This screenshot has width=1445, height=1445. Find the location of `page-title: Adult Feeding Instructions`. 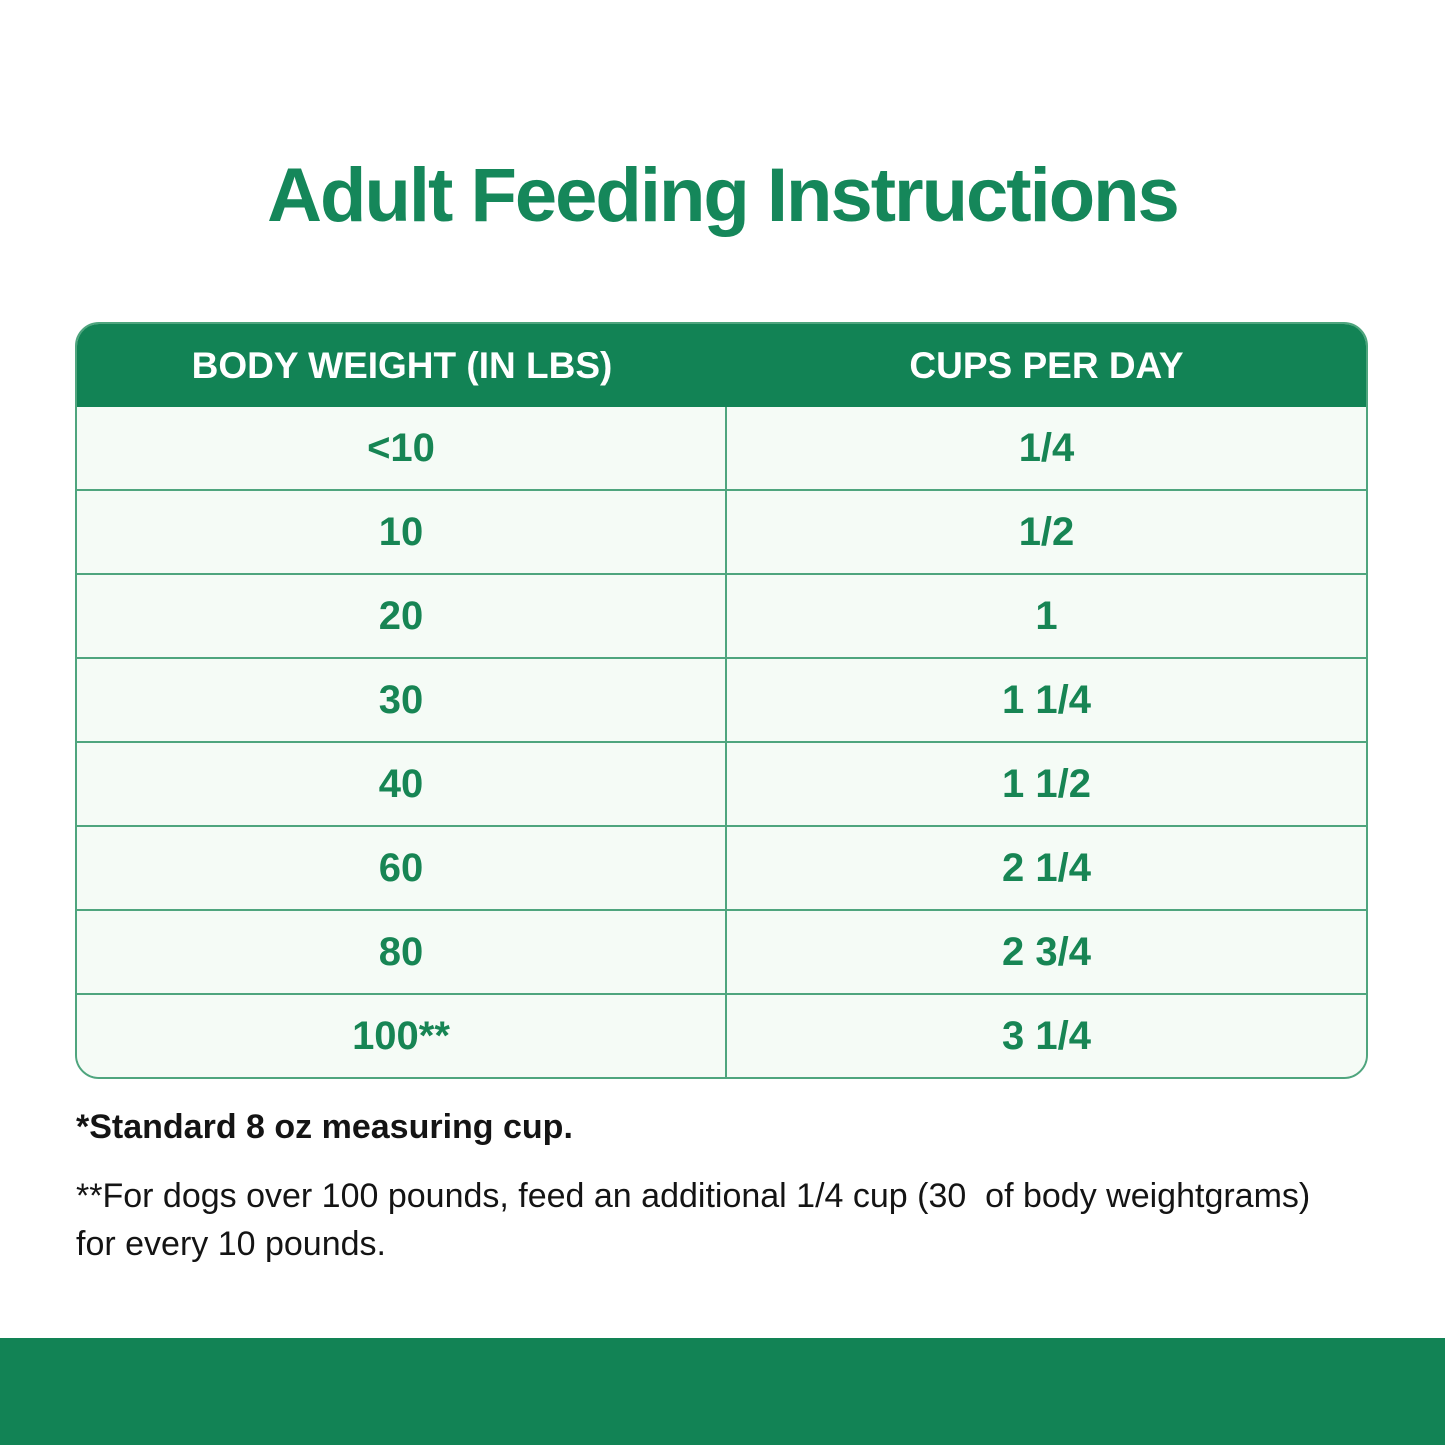

page-title: Adult Feeding Instructions is located at coordinates (723, 195).